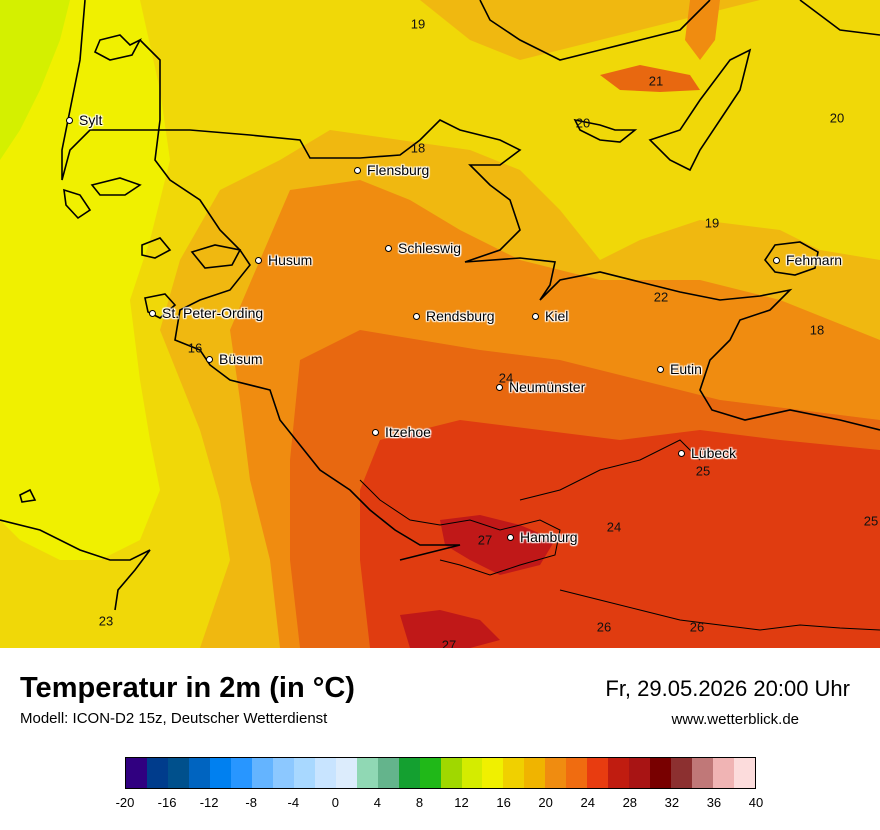 This screenshot has height=830, width=880. What do you see at coordinates (401, 432) in the screenshot?
I see `city-marker: Itzehoe` at bounding box center [401, 432].